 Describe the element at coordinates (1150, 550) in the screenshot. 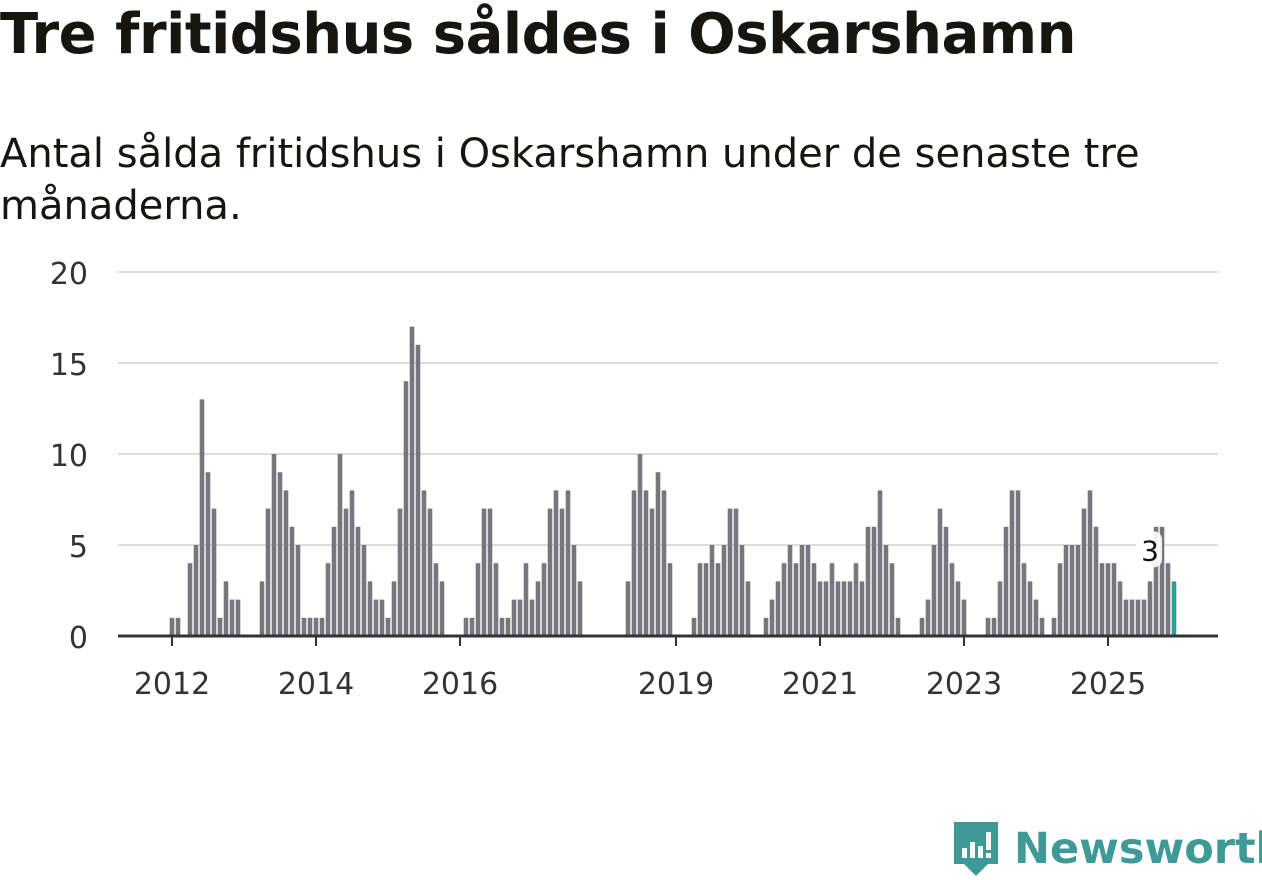

I see `data-label: 3` at that location.